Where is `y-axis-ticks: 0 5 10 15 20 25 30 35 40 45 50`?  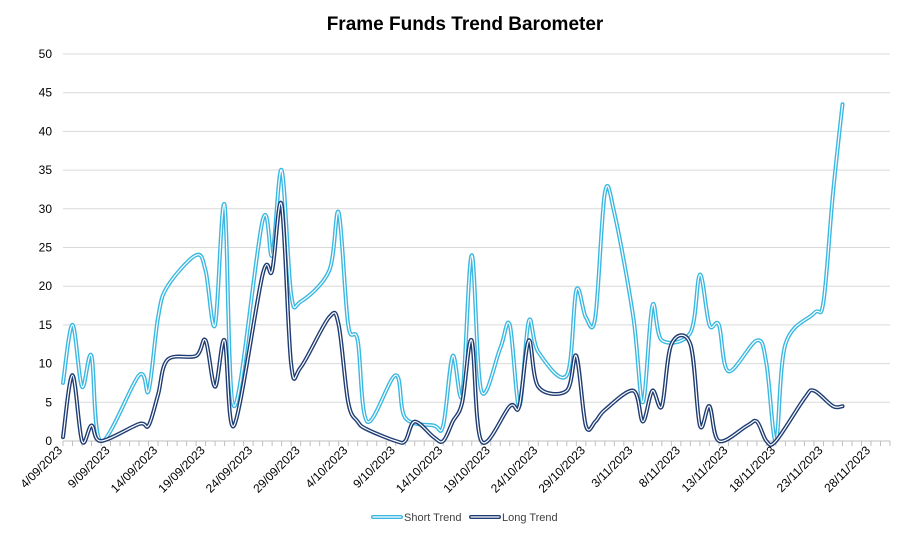
y-axis-ticks: 0 5 10 15 20 25 30 35 40 45 50 is located at coordinates (46, 247).